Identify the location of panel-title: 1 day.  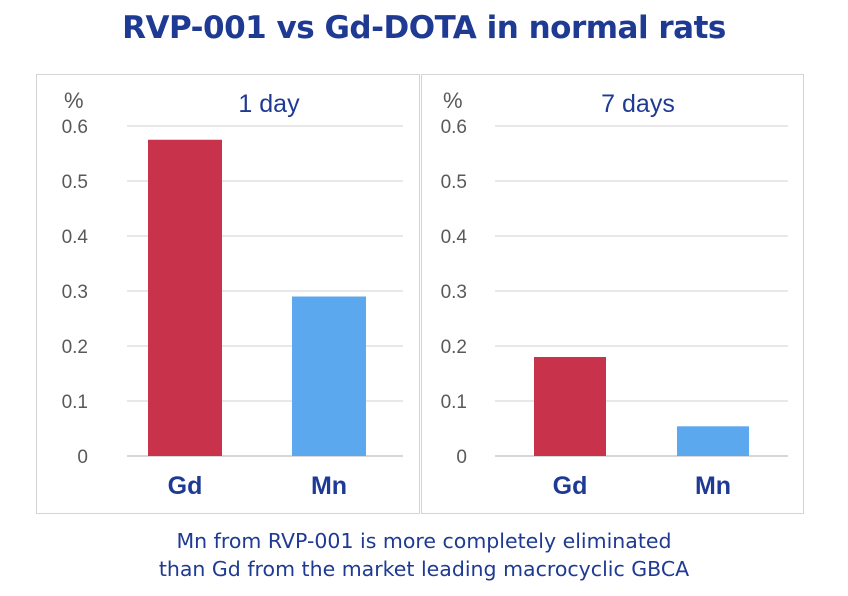
(269, 104).